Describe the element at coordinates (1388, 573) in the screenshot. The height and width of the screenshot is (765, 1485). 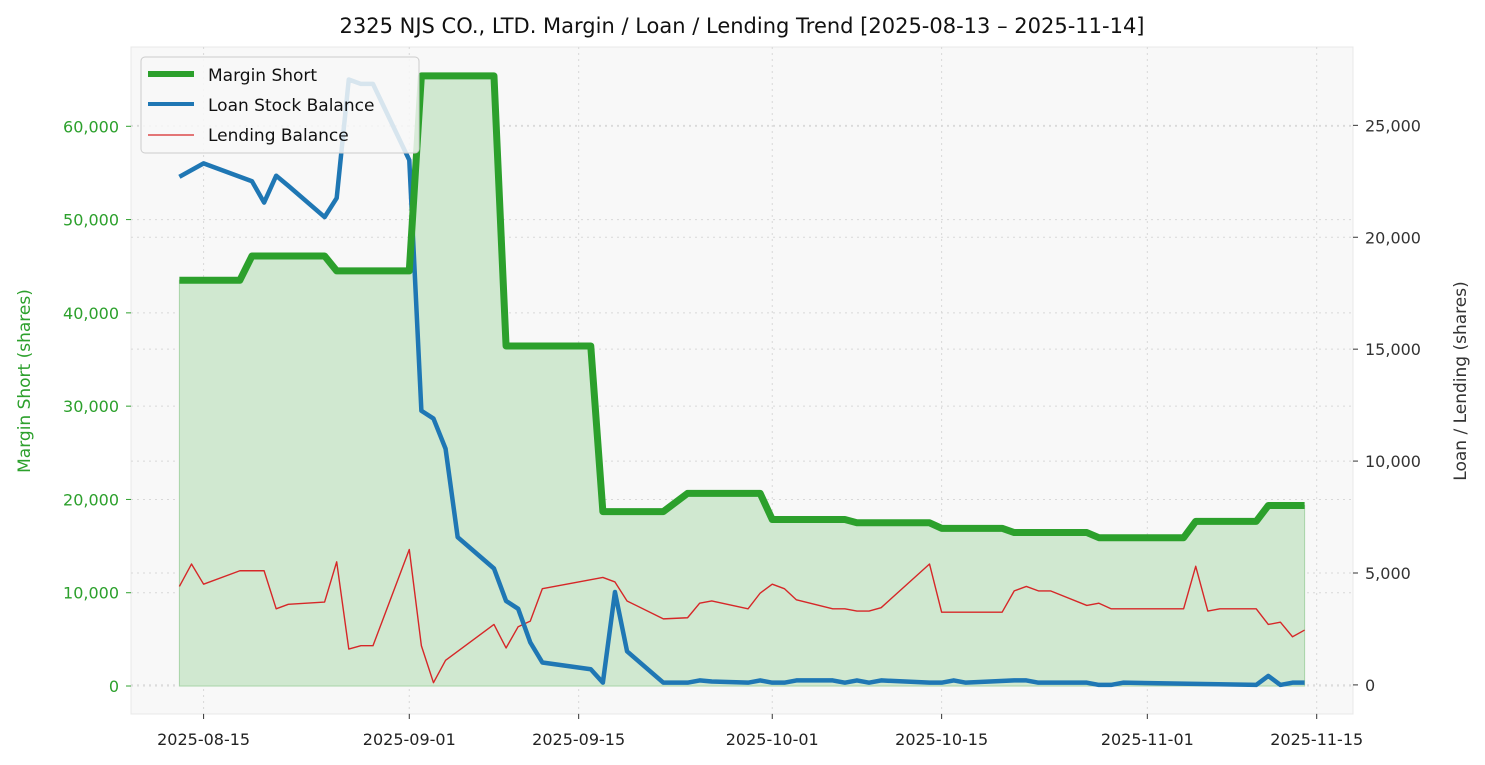
I see `y-right-tick-label: 5,000` at that location.